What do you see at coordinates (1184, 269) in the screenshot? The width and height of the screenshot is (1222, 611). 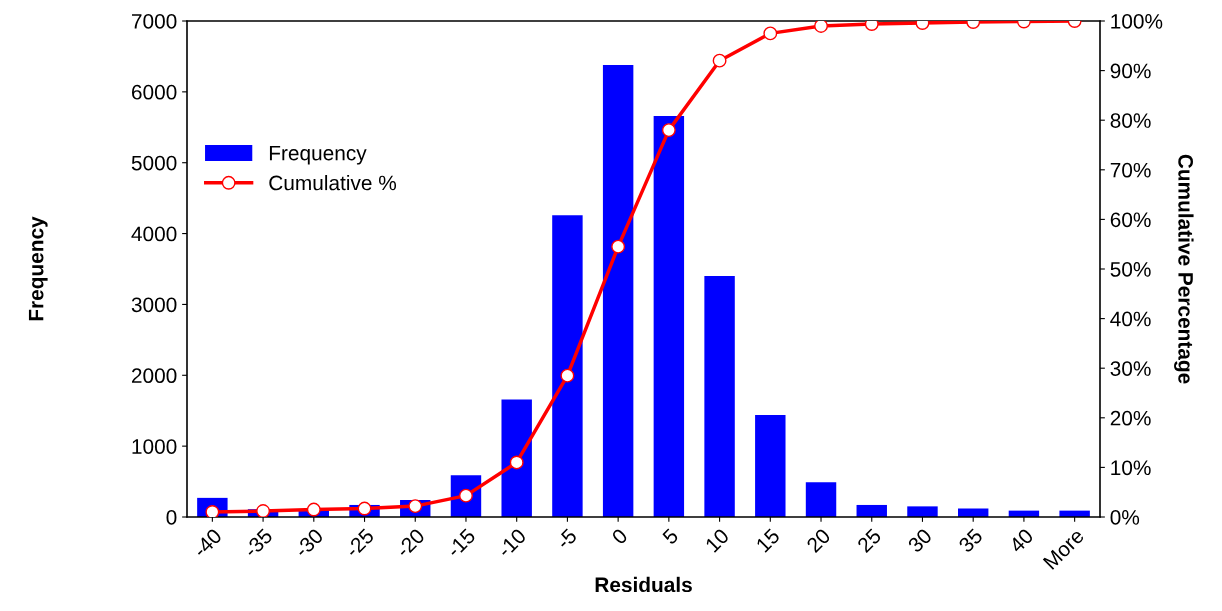 I see `y2-axis-title: Cumulative Percentage` at bounding box center [1184, 269].